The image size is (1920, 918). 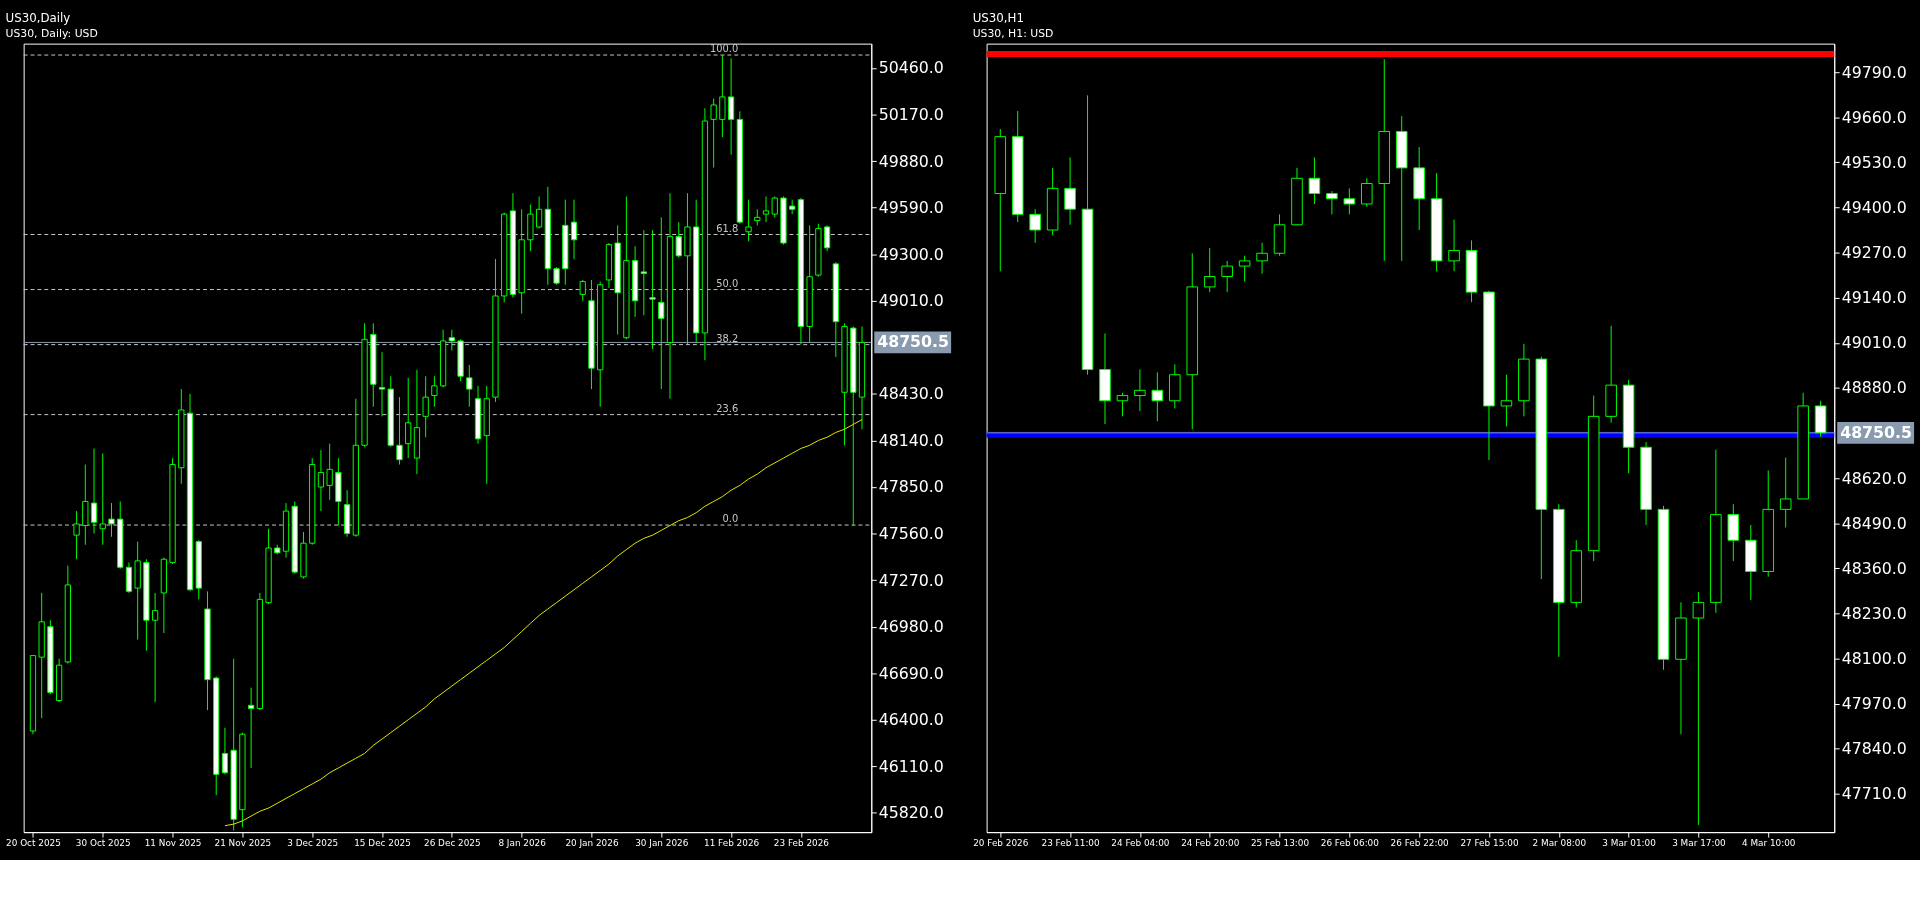 I want to click on x-tick-label: 23 Feb 11:00, so click(x=1070, y=843).